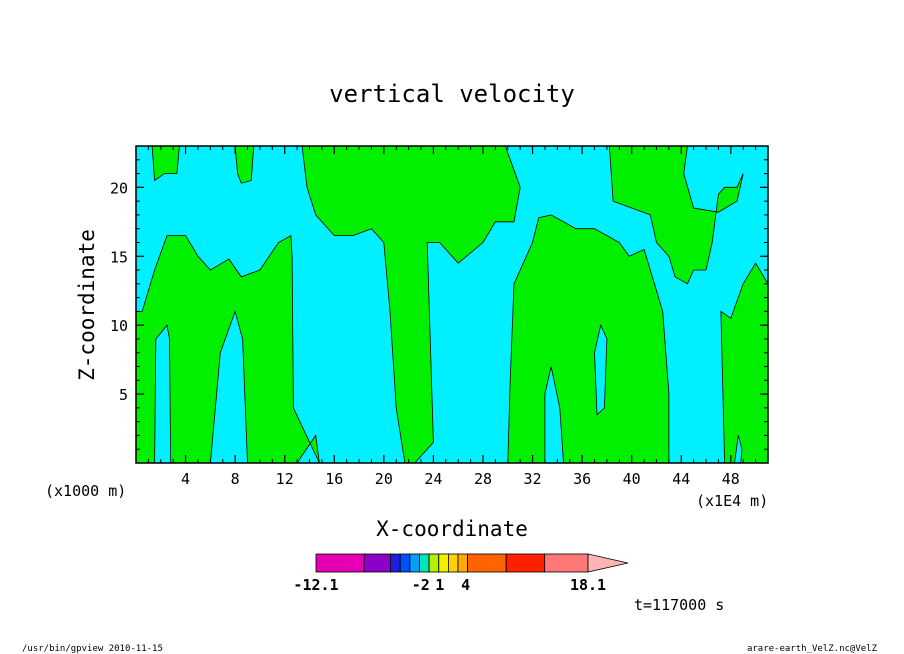 Image resolution: width=904 pixels, height=654 pixels. I want to click on colorbar-label: 4, so click(465, 585).